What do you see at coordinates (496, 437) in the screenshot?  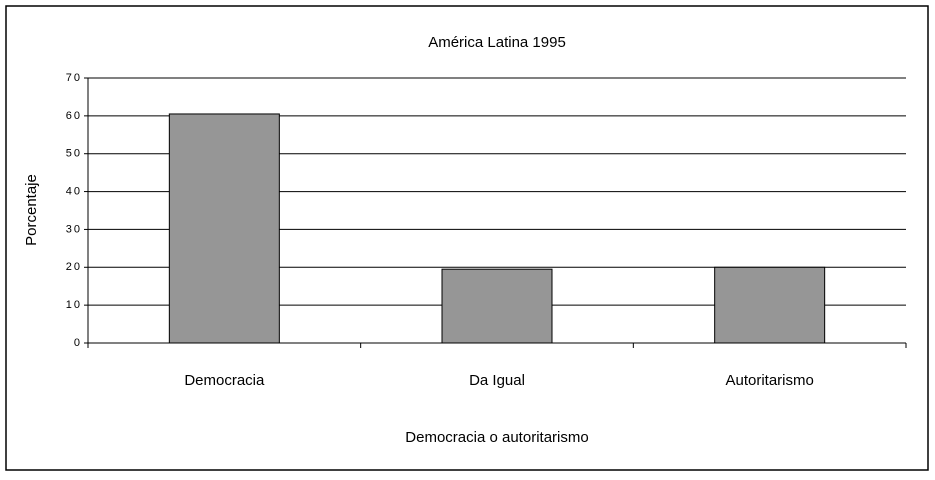 I see `x-axis-title: Democracia o autoritarismo` at bounding box center [496, 437].